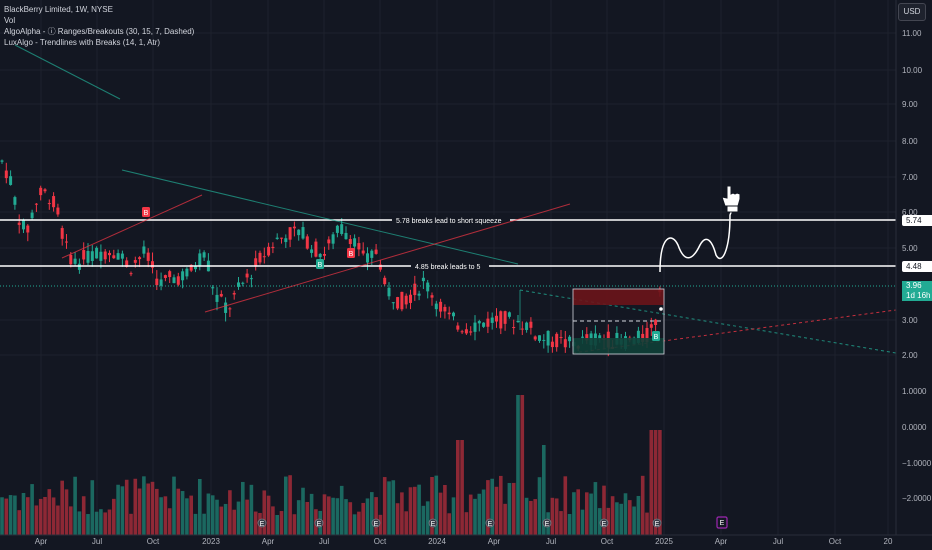 This screenshot has height=550, width=932. I want to click on price-tag-448: 4.48, so click(917, 266).